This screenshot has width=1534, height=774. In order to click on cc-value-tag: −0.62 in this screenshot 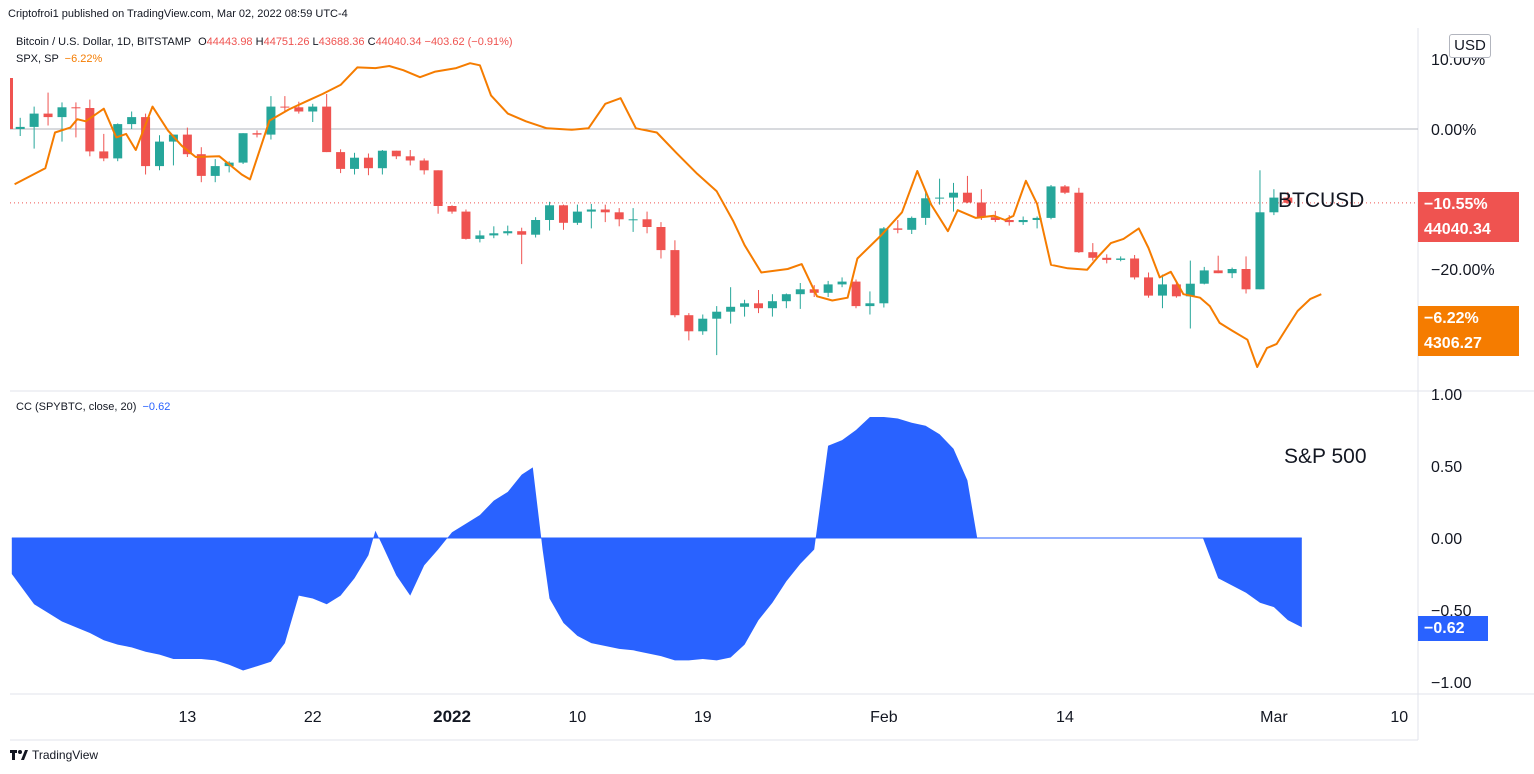, I will do `click(1453, 628)`.